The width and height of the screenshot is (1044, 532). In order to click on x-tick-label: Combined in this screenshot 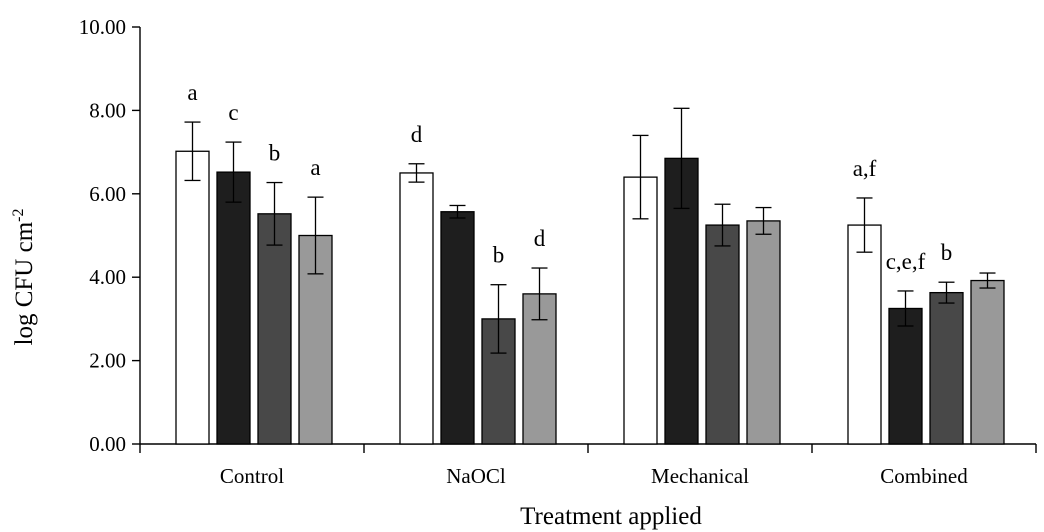, I will do `click(924, 476)`.